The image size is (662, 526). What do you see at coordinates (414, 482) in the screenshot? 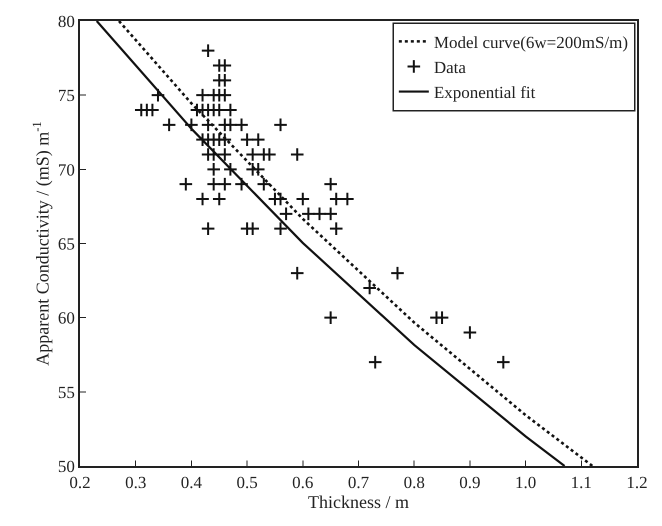
I see `x-tick-label: 0.8` at bounding box center [414, 482].